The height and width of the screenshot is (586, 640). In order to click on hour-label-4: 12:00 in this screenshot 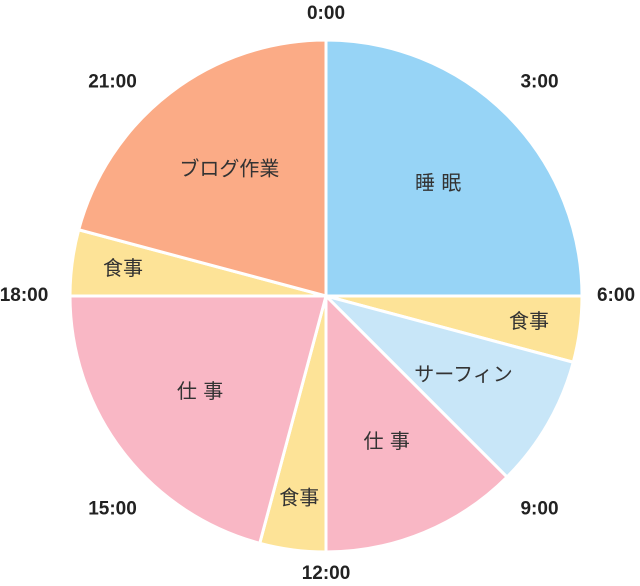, I will do `click(326, 573)`.